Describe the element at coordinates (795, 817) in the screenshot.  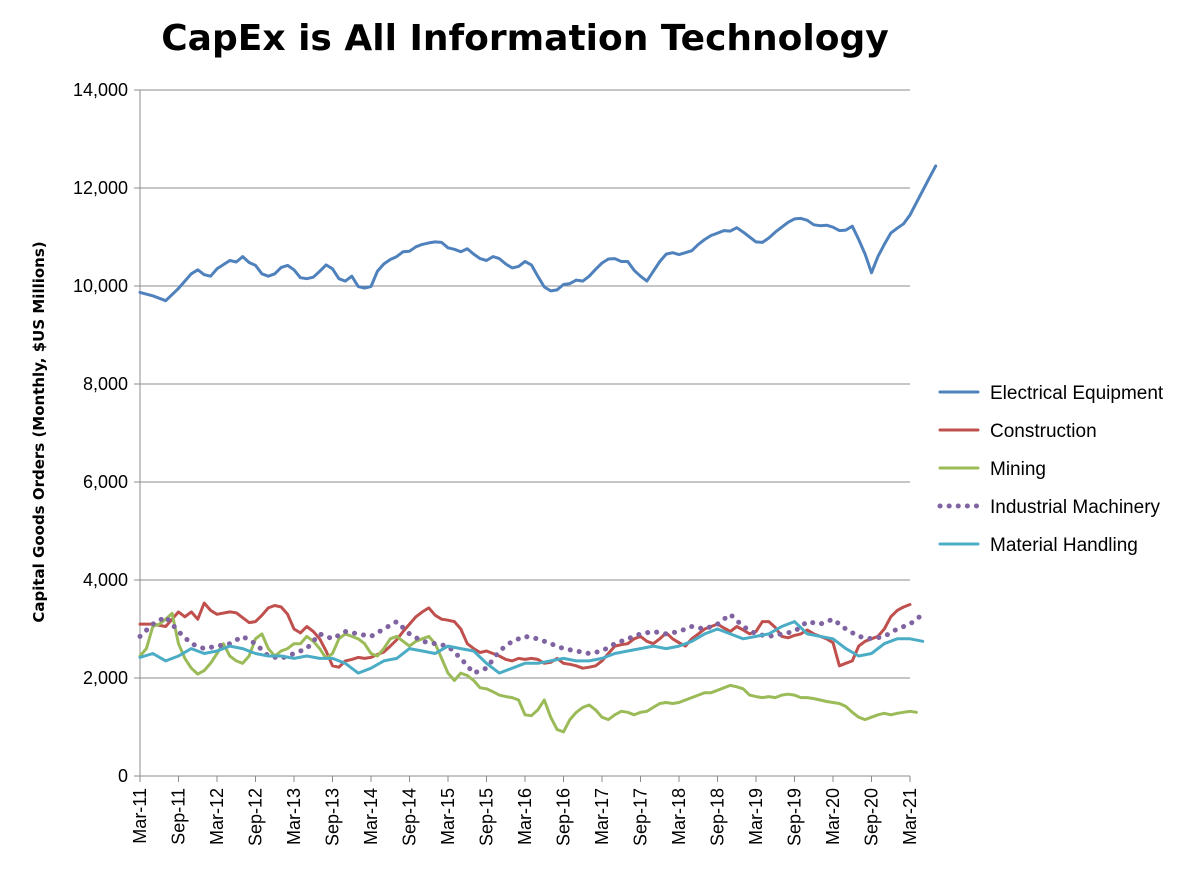
I see `x-tick-label: Sep-19` at that location.